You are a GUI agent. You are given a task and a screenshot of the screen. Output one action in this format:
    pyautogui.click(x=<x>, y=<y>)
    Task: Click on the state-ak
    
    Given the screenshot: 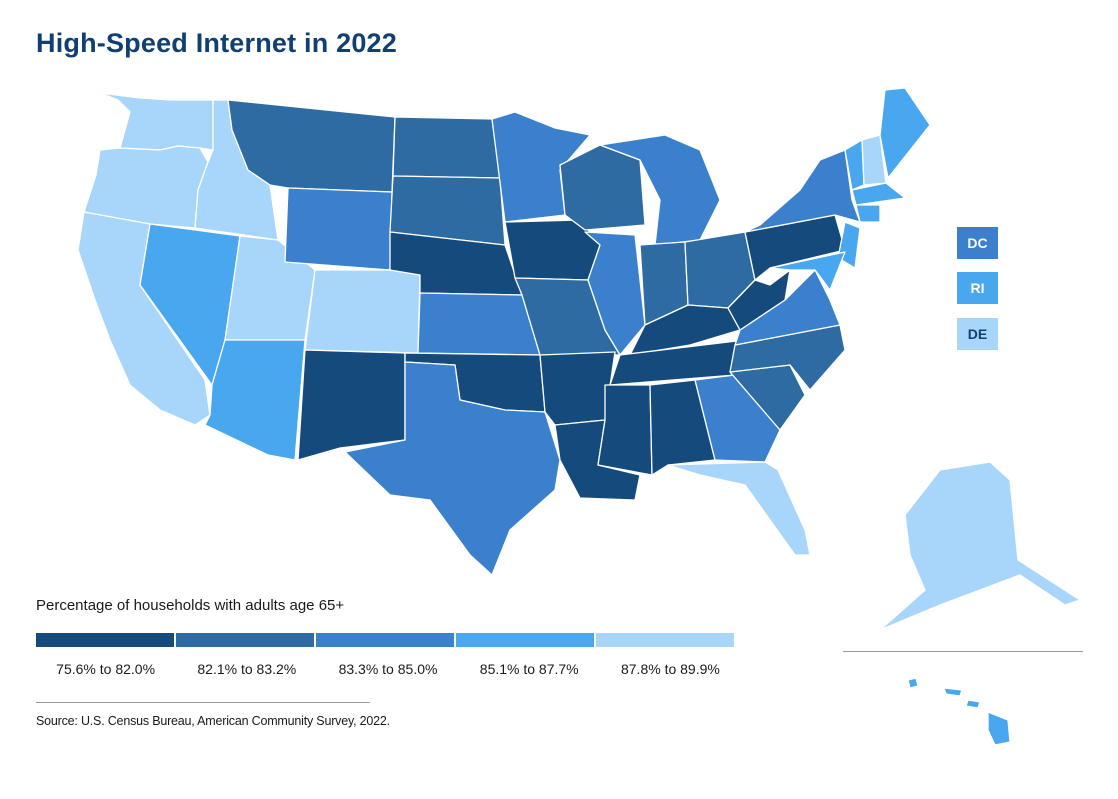 What is the action you would take?
    pyautogui.click(x=980, y=546)
    